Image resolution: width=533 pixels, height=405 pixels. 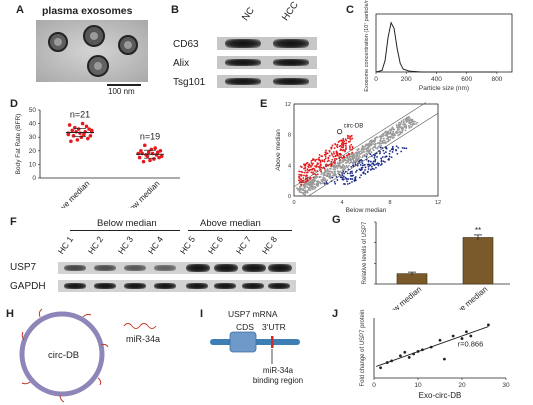 I want to click on regression-line, so click(x=432, y=346).